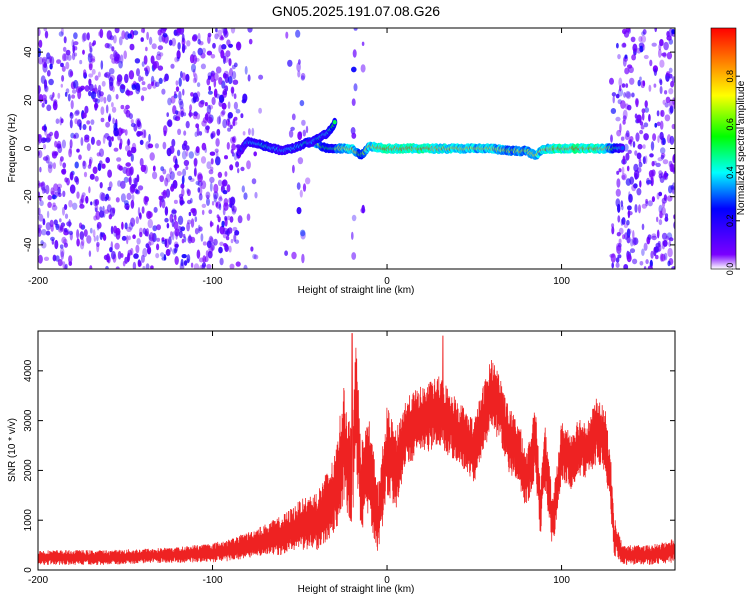  What do you see at coordinates (28, 420) in the screenshot?
I see `y-tick-label: 3000` at bounding box center [28, 420].